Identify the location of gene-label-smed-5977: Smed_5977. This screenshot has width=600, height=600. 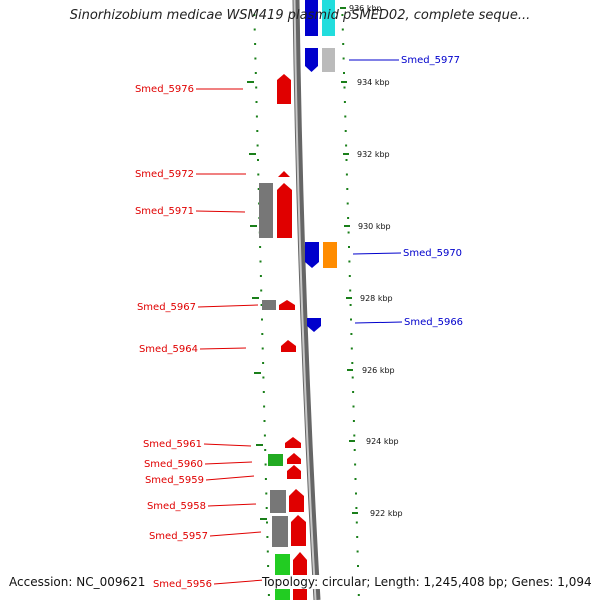
(430, 60).